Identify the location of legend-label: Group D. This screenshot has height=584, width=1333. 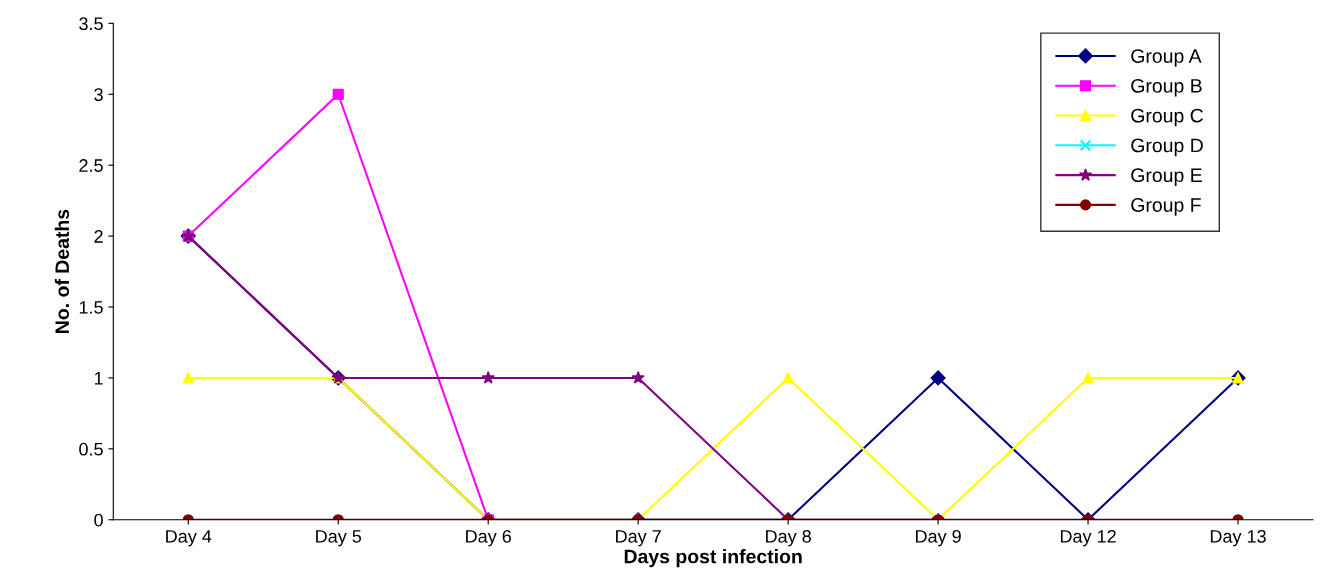
(1167, 147).